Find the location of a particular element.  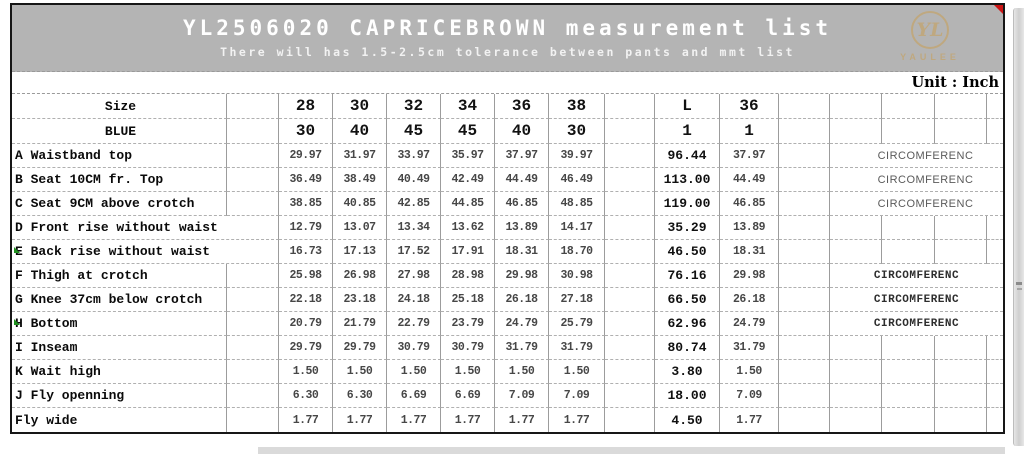

size36-value-cell: 13.89 is located at coordinates (749, 228).